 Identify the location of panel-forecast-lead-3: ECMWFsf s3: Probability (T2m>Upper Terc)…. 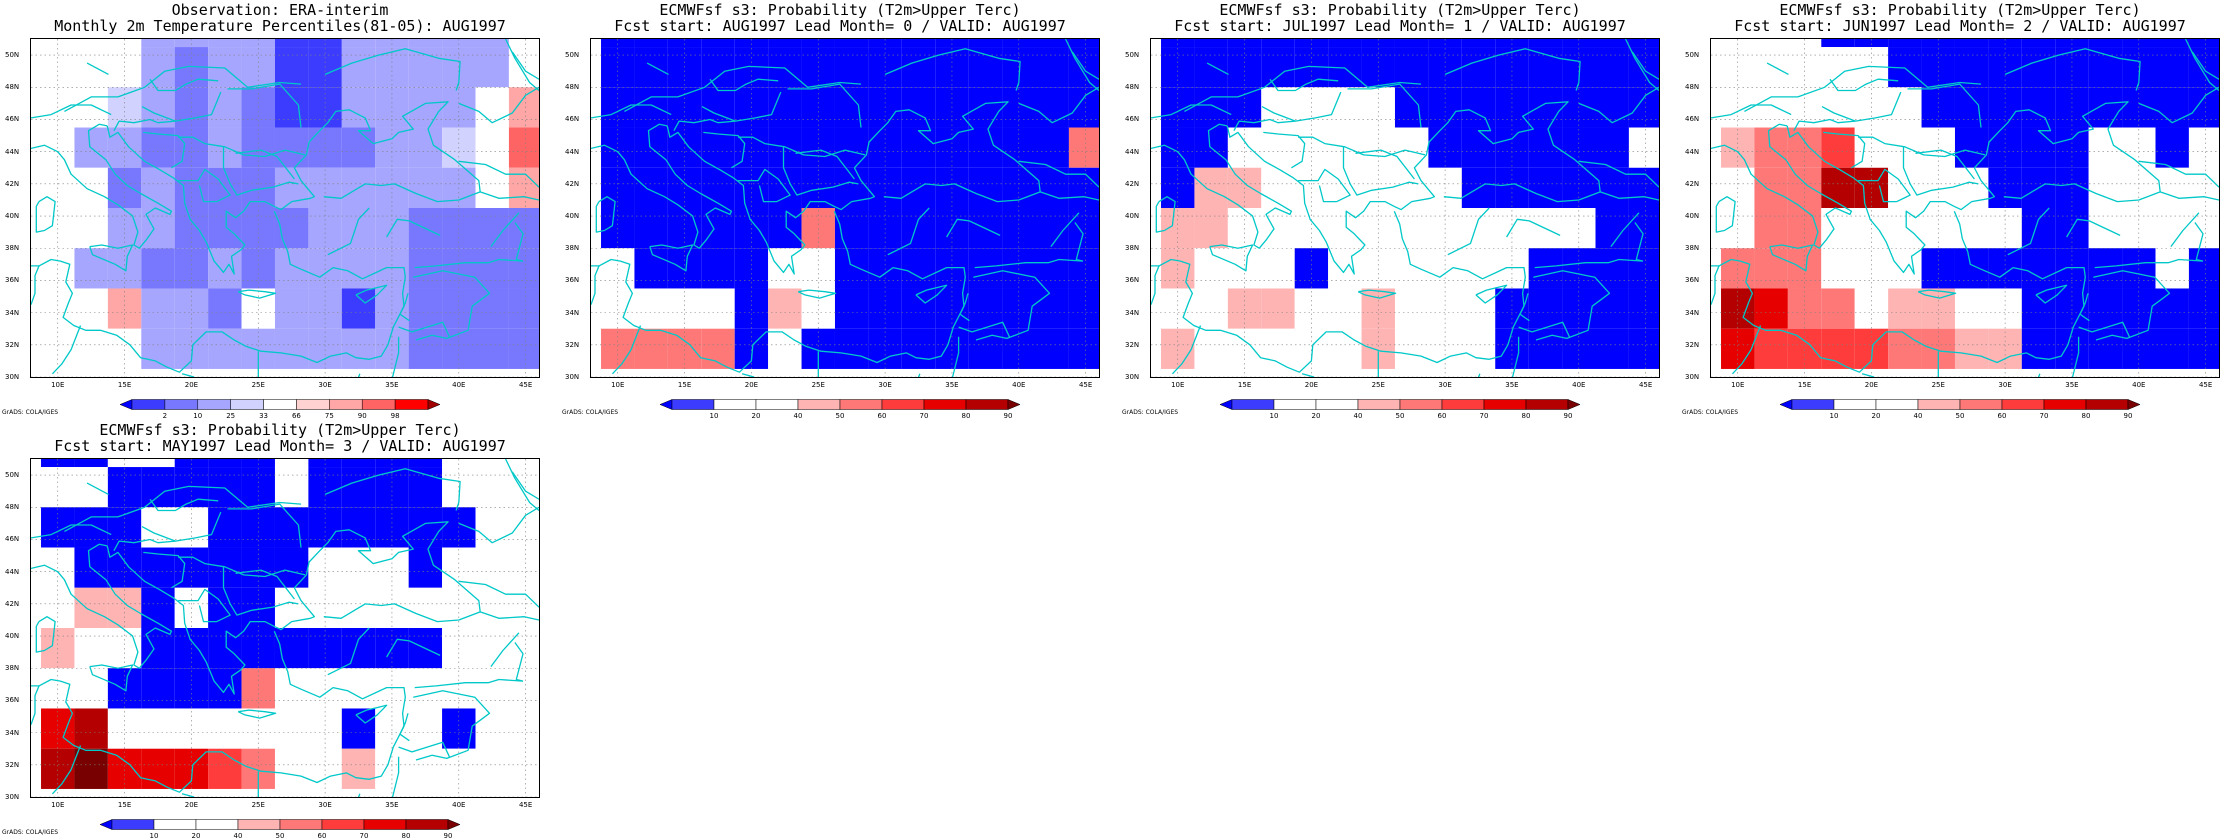
(280, 630).